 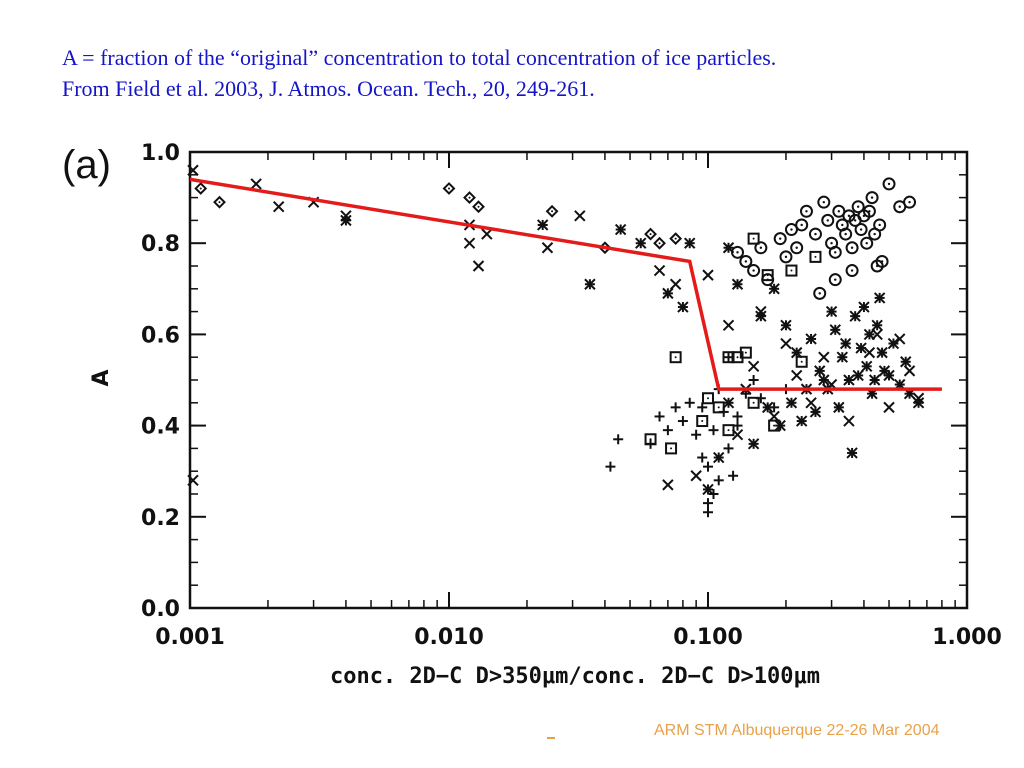 I want to click on x-tick-label: 0.010, so click(x=449, y=637).